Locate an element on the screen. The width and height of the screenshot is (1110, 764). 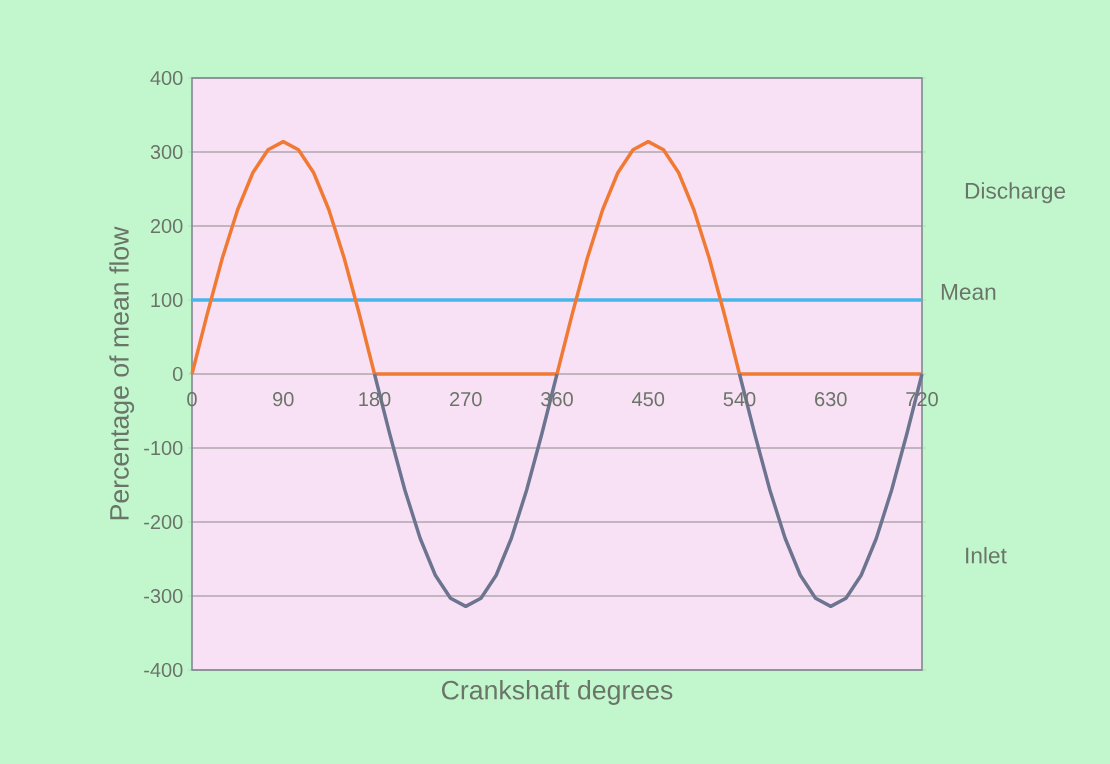
x-tick-label: 450 is located at coordinates (648, 399).